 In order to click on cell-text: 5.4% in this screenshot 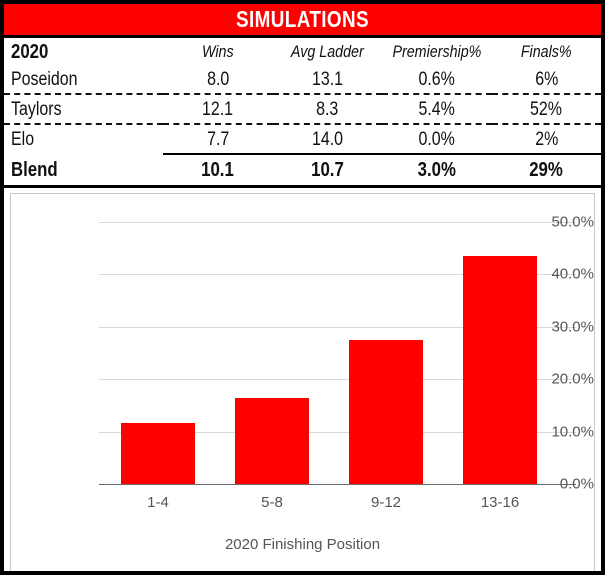, I will do `click(436, 109)`.